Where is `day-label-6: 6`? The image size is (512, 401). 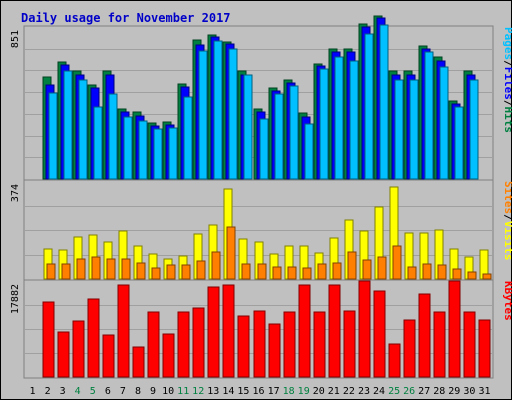
day-label-6: 6 is located at coordinates (108, 391).